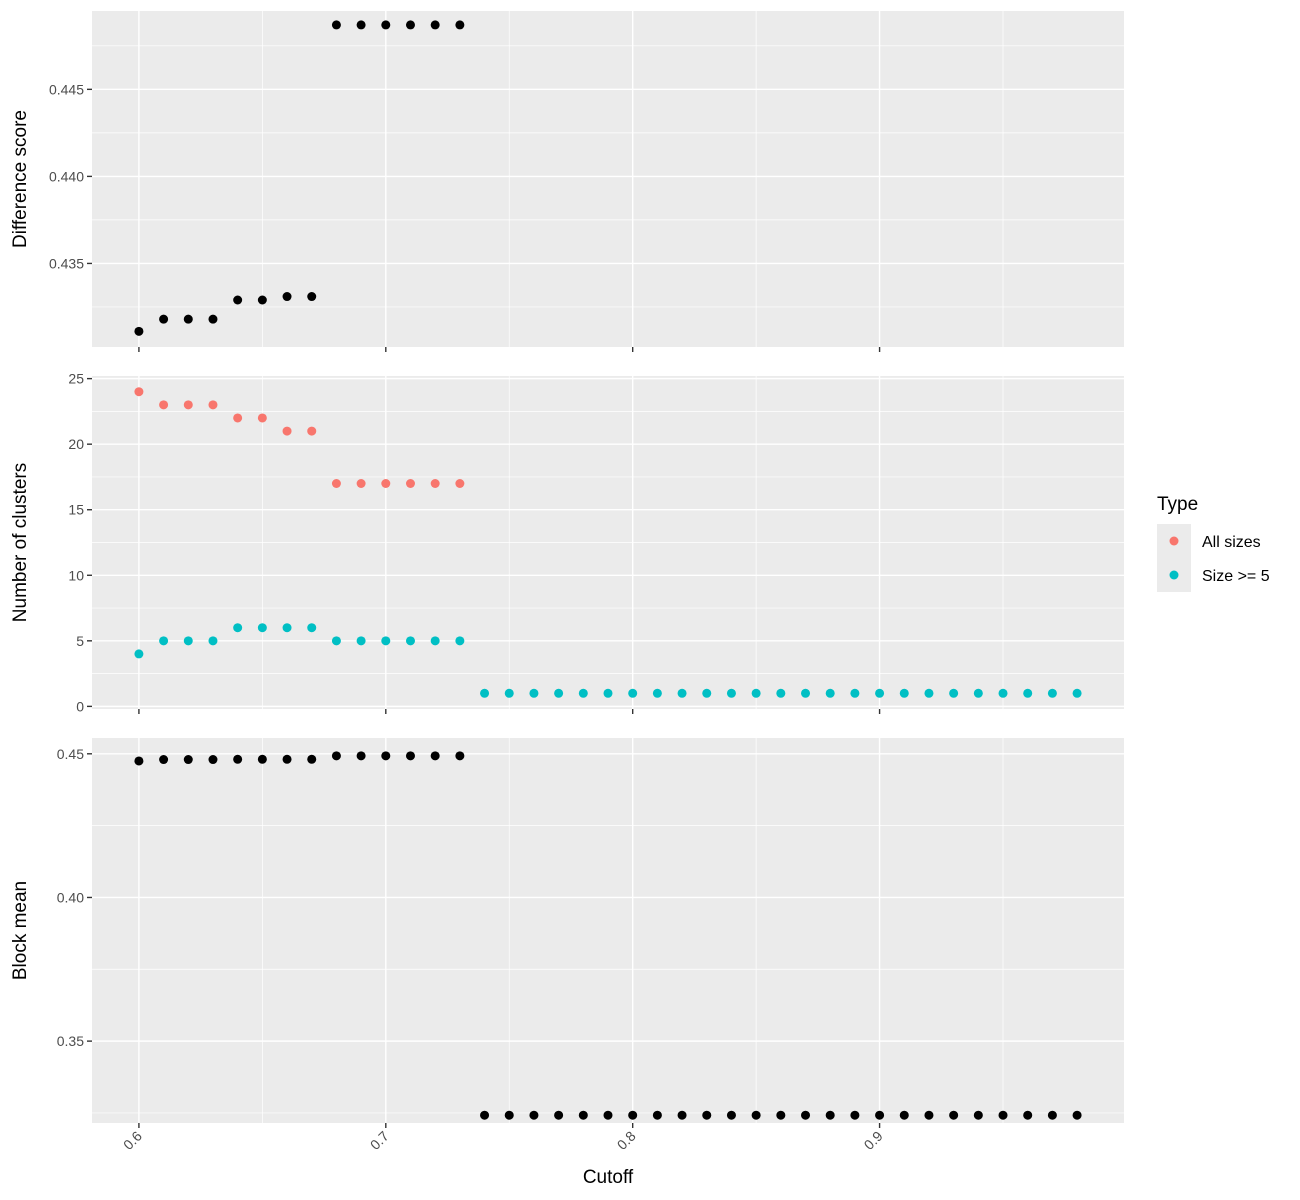 The image size is (1300, 1200). I want to click on legend-label-size-5: Size >= 5, so click(1236, 576).